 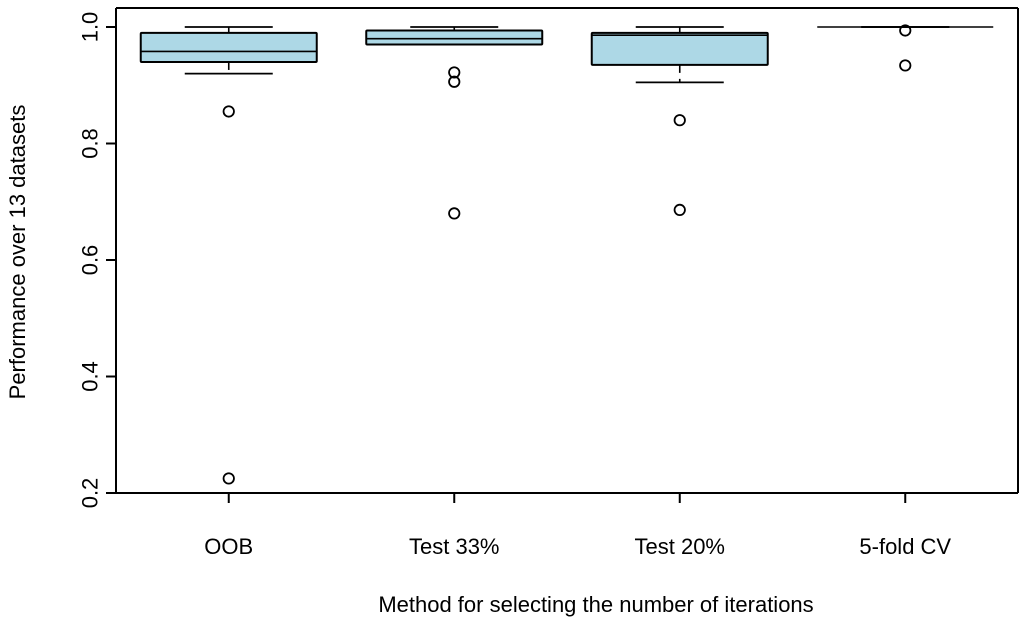 I want to click on y-tick-label: 0.2, so click(x=90, y=493).